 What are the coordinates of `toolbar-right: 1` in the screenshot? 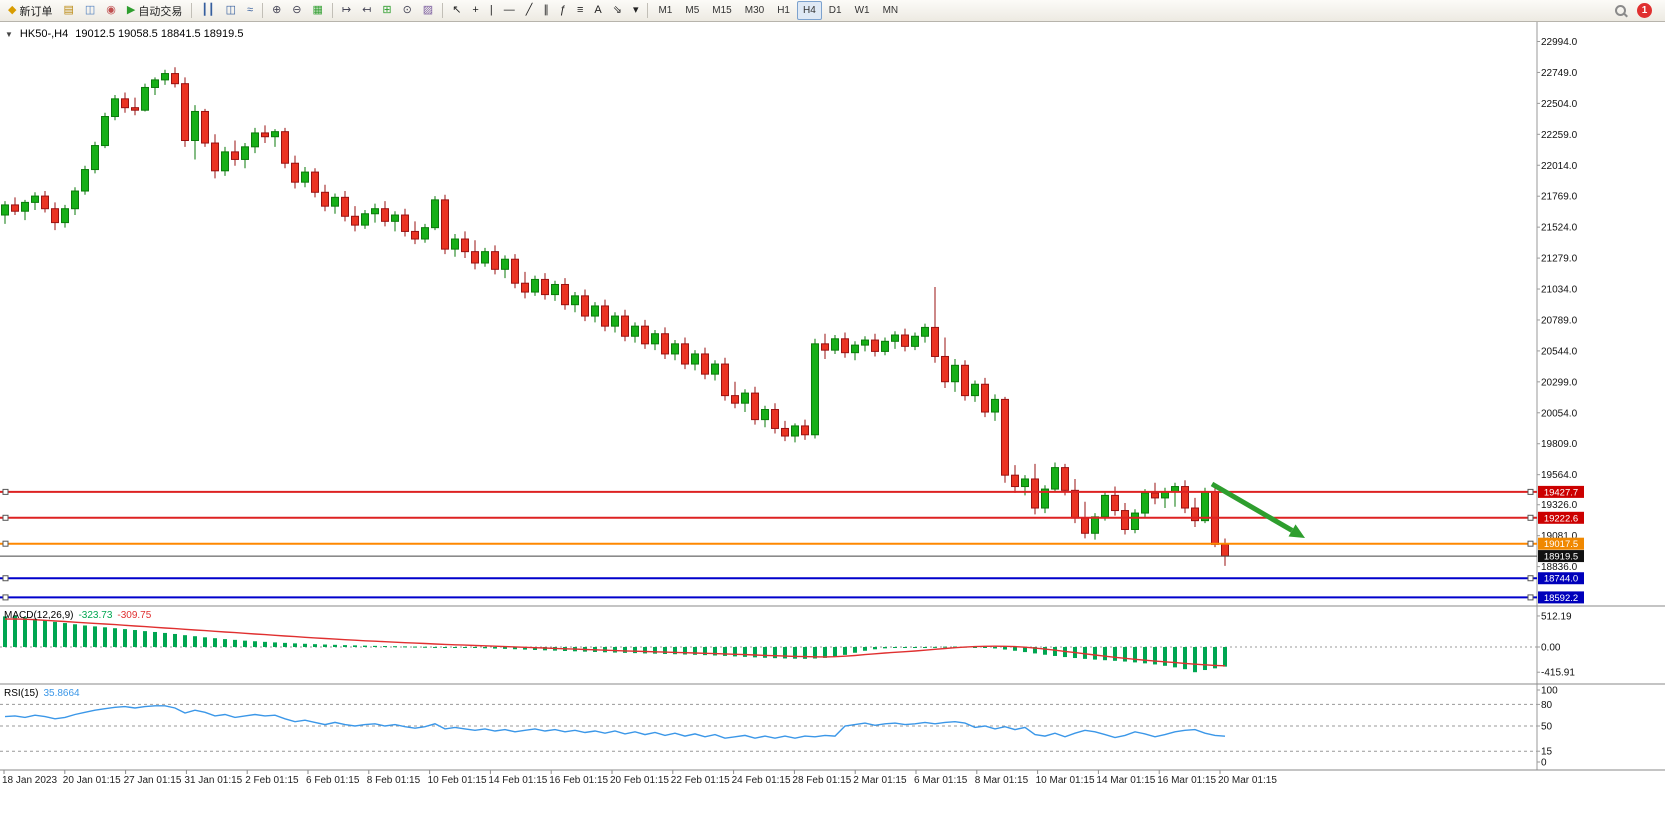 It's located at (1638, 10).